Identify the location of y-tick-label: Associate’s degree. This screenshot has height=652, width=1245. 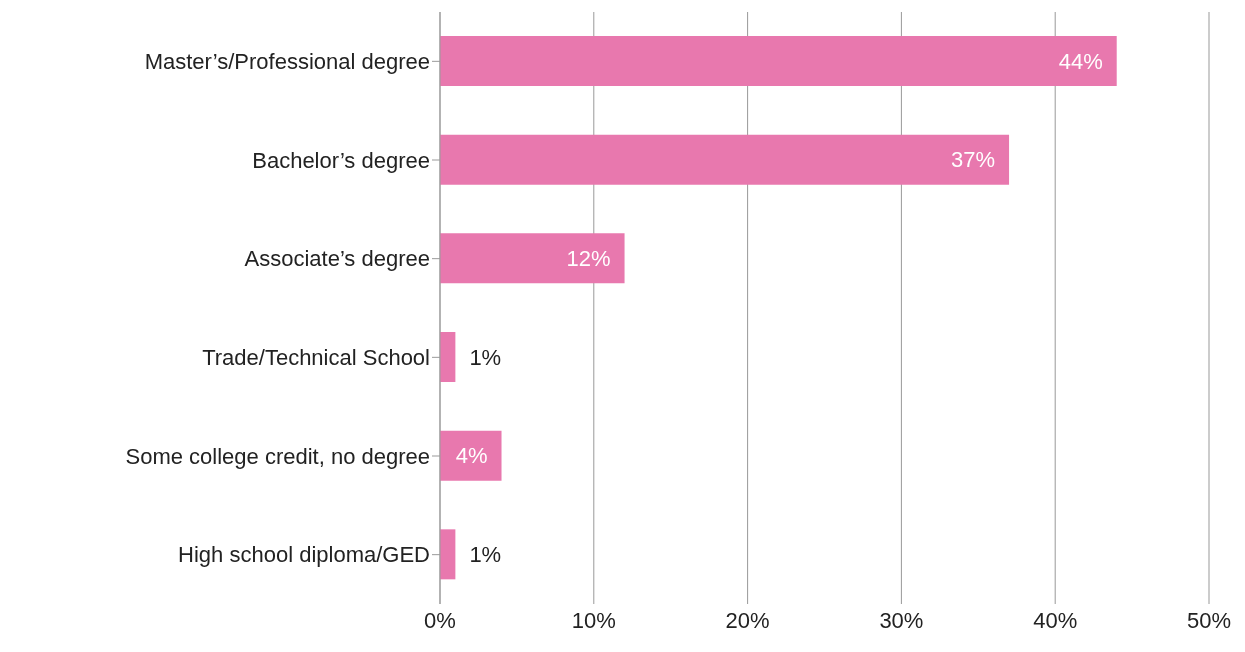
(337, 259).